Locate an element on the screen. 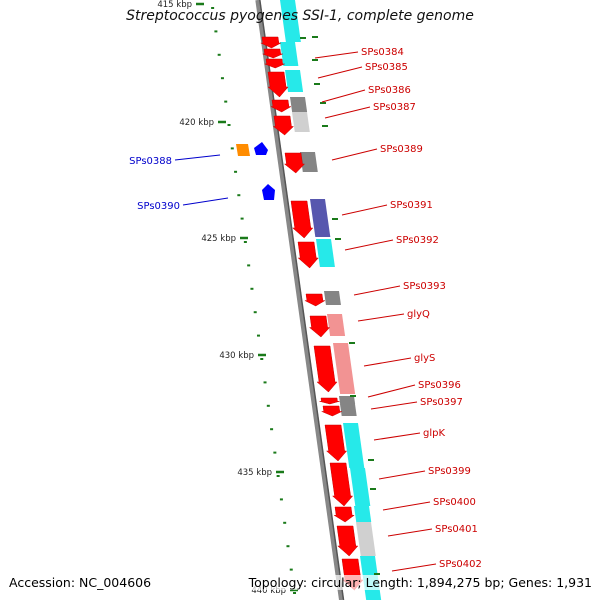 The height and width of the screenshot is (600, 600). kbp-tick-label: 435 kbp is located at coordinates (254, 473).